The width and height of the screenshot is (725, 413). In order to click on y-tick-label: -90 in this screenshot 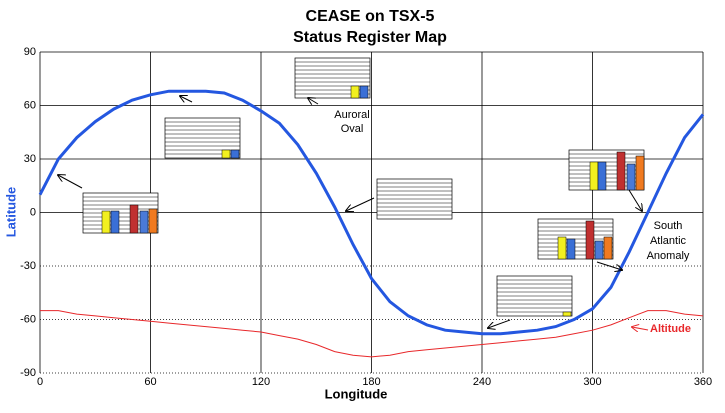, I will do `click(28, 373)`.